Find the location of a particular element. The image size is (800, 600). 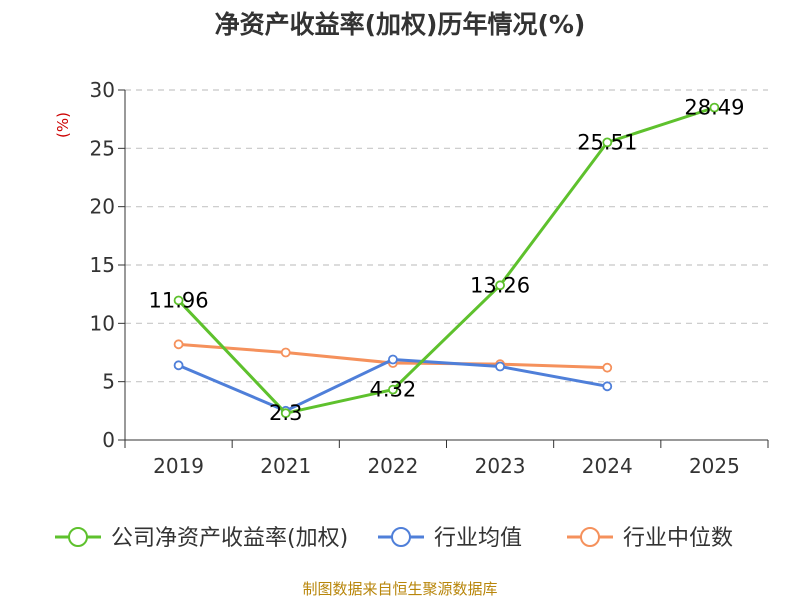

y-axis-label: (%) is located at coordinates (63, 125).